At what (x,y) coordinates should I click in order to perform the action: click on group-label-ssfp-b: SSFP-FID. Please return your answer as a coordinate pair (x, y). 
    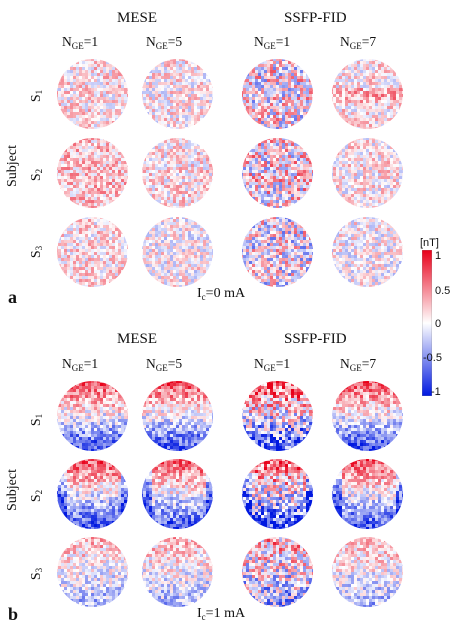
    Looking at the image, I should click on (315, 339).